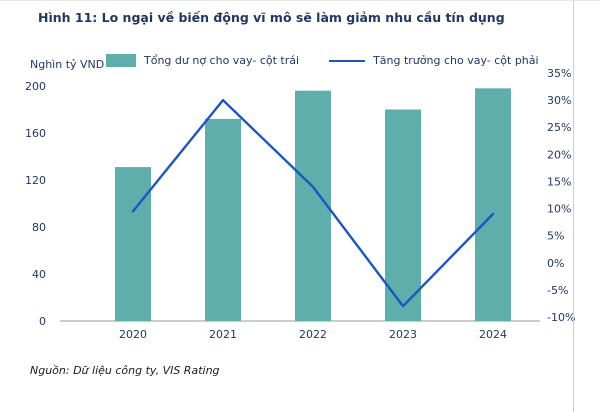 The image size is (600, 412). Describe the element at coordinates (557, 290) in the screenshot. I see `right-tick--5: -5%` at that location.